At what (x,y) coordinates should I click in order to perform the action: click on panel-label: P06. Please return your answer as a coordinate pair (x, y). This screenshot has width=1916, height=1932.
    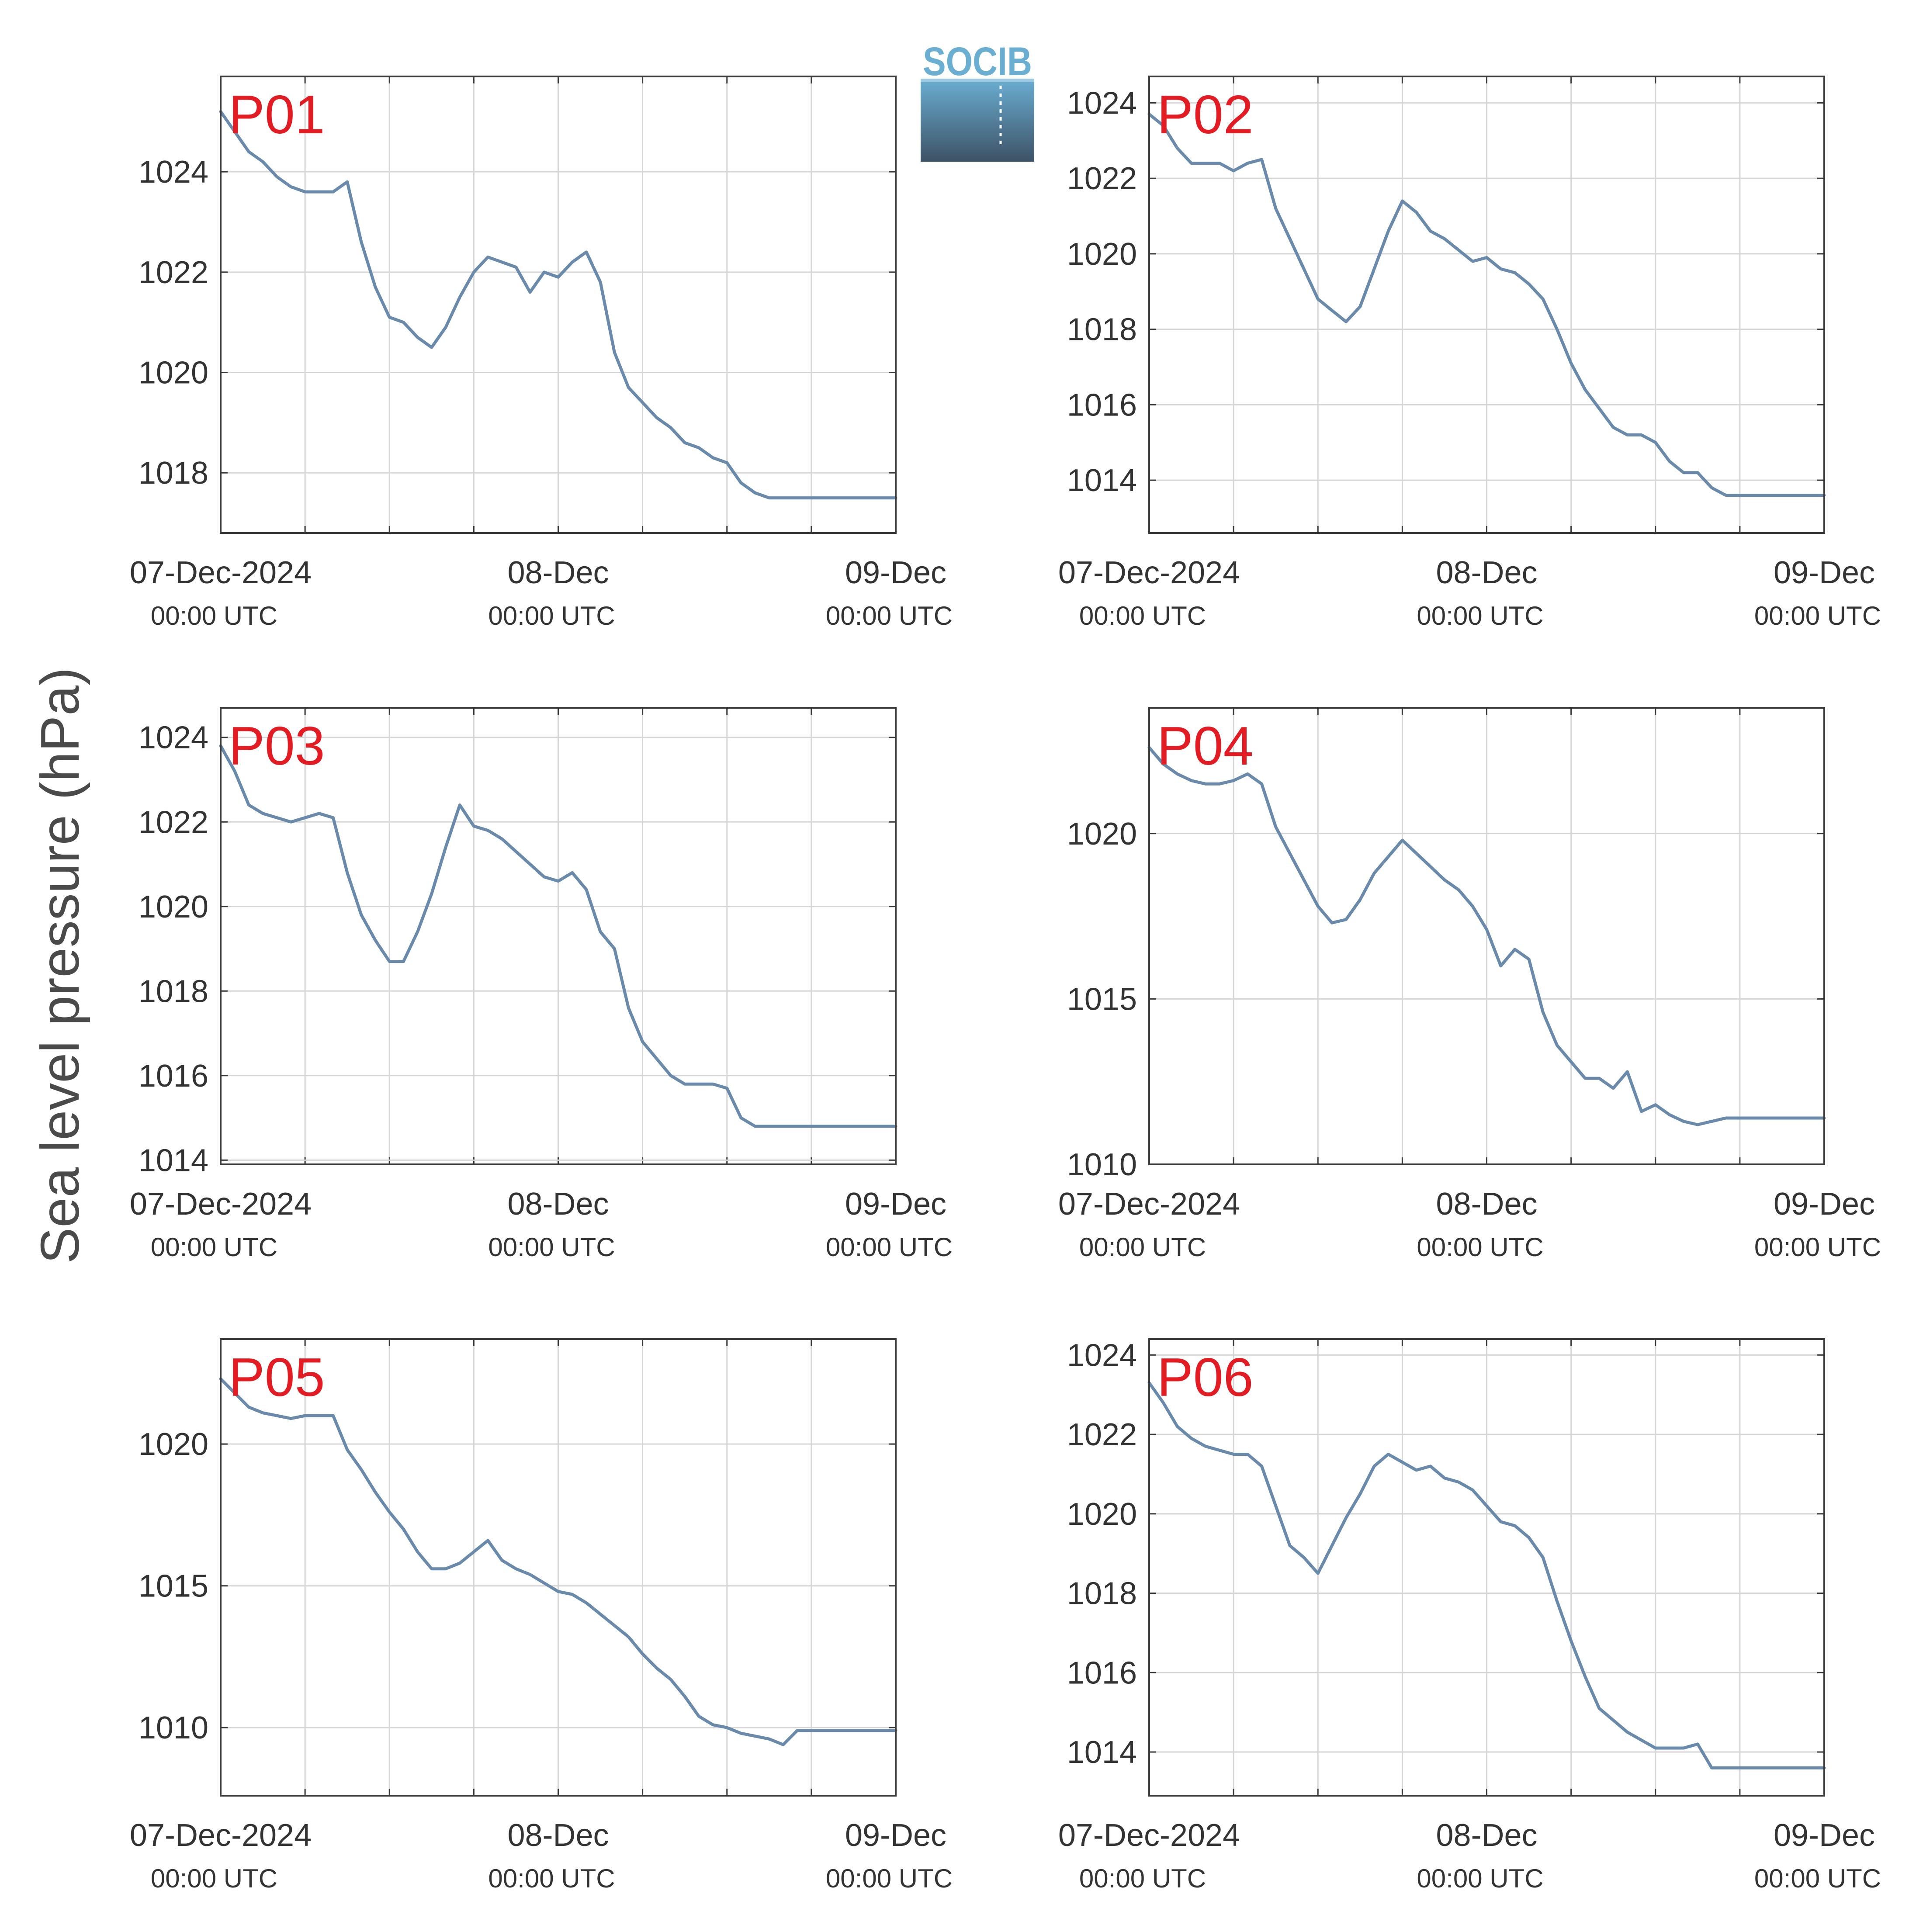
    Looking at the image, I should click on (1205, 1377).